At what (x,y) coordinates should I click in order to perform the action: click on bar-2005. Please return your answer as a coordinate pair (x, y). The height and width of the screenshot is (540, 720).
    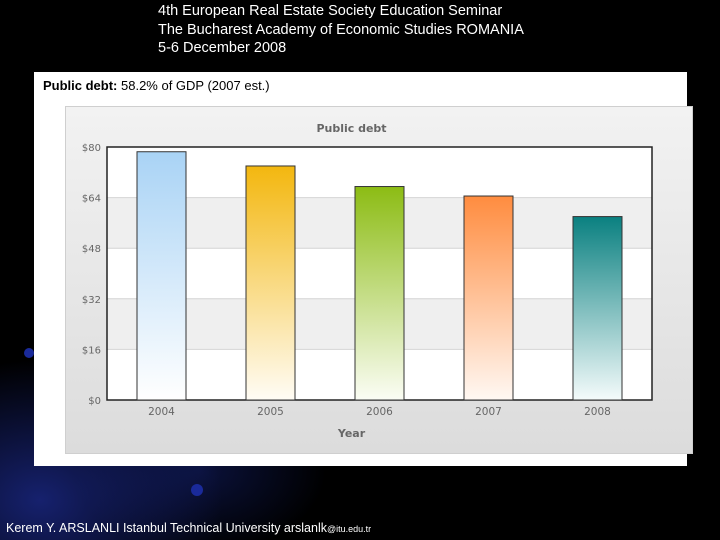
    Looking at the image, I should click on (270, 283).